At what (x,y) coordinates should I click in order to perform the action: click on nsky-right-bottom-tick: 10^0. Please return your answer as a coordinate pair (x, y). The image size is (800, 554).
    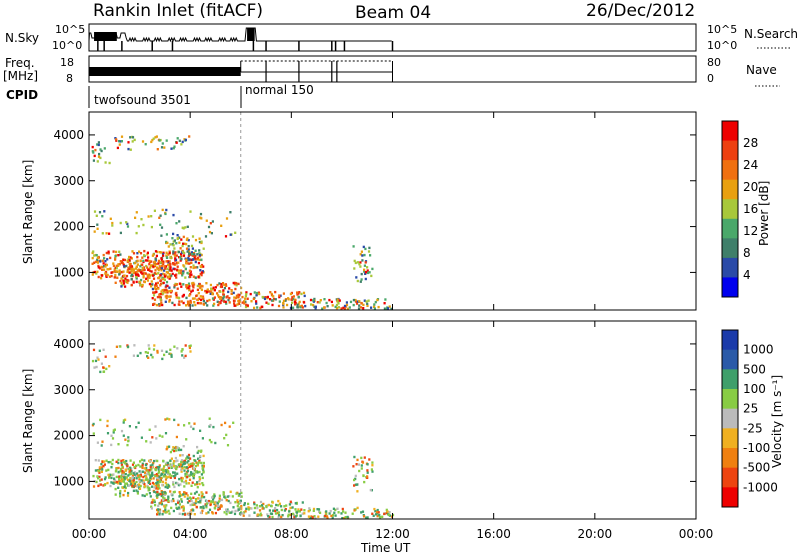
    Looking at the image, I should click on (722, 45).